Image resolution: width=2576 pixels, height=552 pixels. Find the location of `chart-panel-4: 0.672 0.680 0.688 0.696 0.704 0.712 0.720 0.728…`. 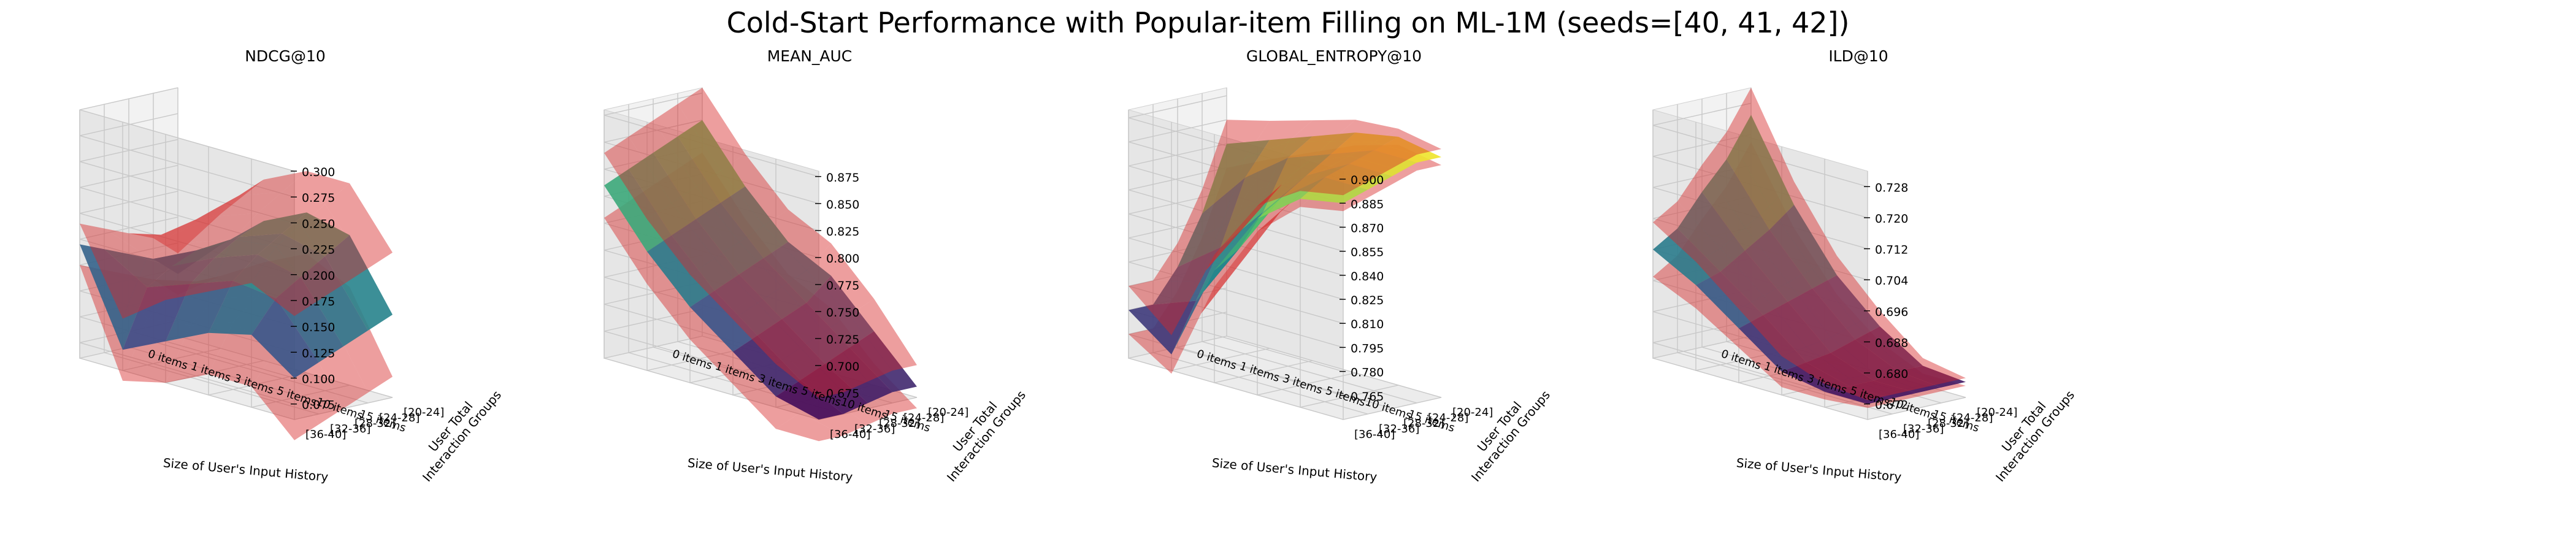

chart-panel-4: 0.672 0.680 0.688 0.696 0.704 0.712 0.720 0.728… is located at coordinates (1864, 266).